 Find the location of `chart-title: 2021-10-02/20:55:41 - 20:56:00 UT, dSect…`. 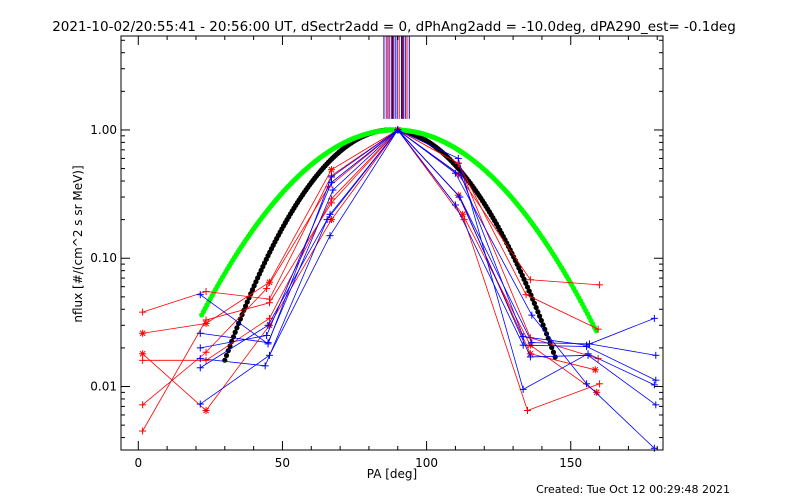

chart-title: 2021-10-02/20:55:41 - 20:56:00 UT, dSect… is located at coordinates (394, 27).